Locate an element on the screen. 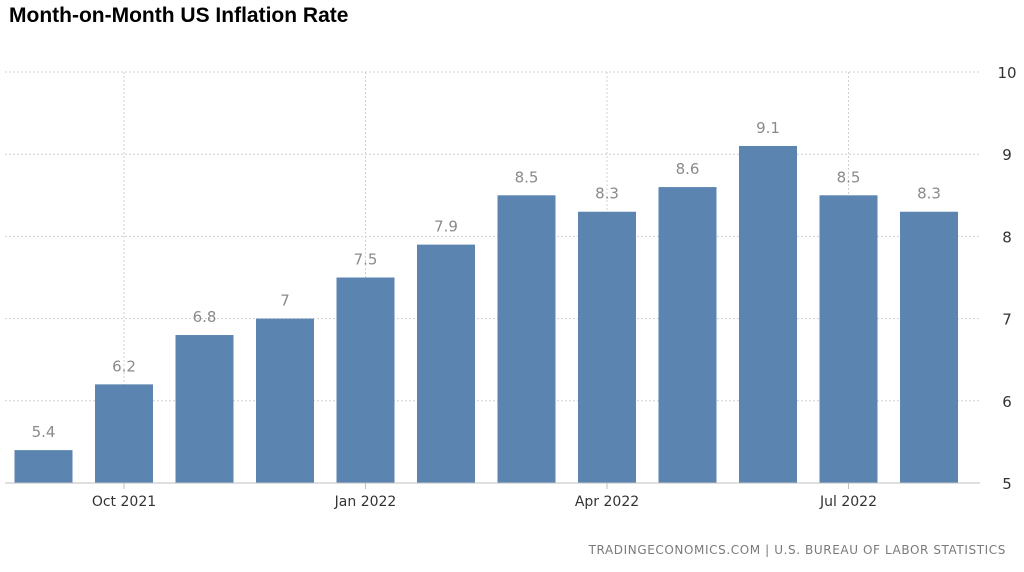  data-label: 9.1 is located at coordinates (768, 128).